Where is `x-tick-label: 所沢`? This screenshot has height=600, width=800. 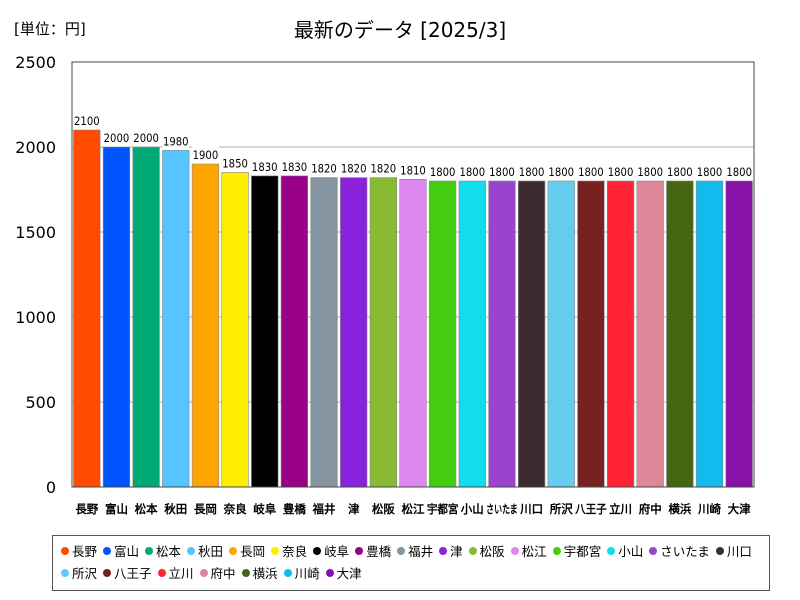
x-tick-label: 所沢 is located at coordinates (561, 509).